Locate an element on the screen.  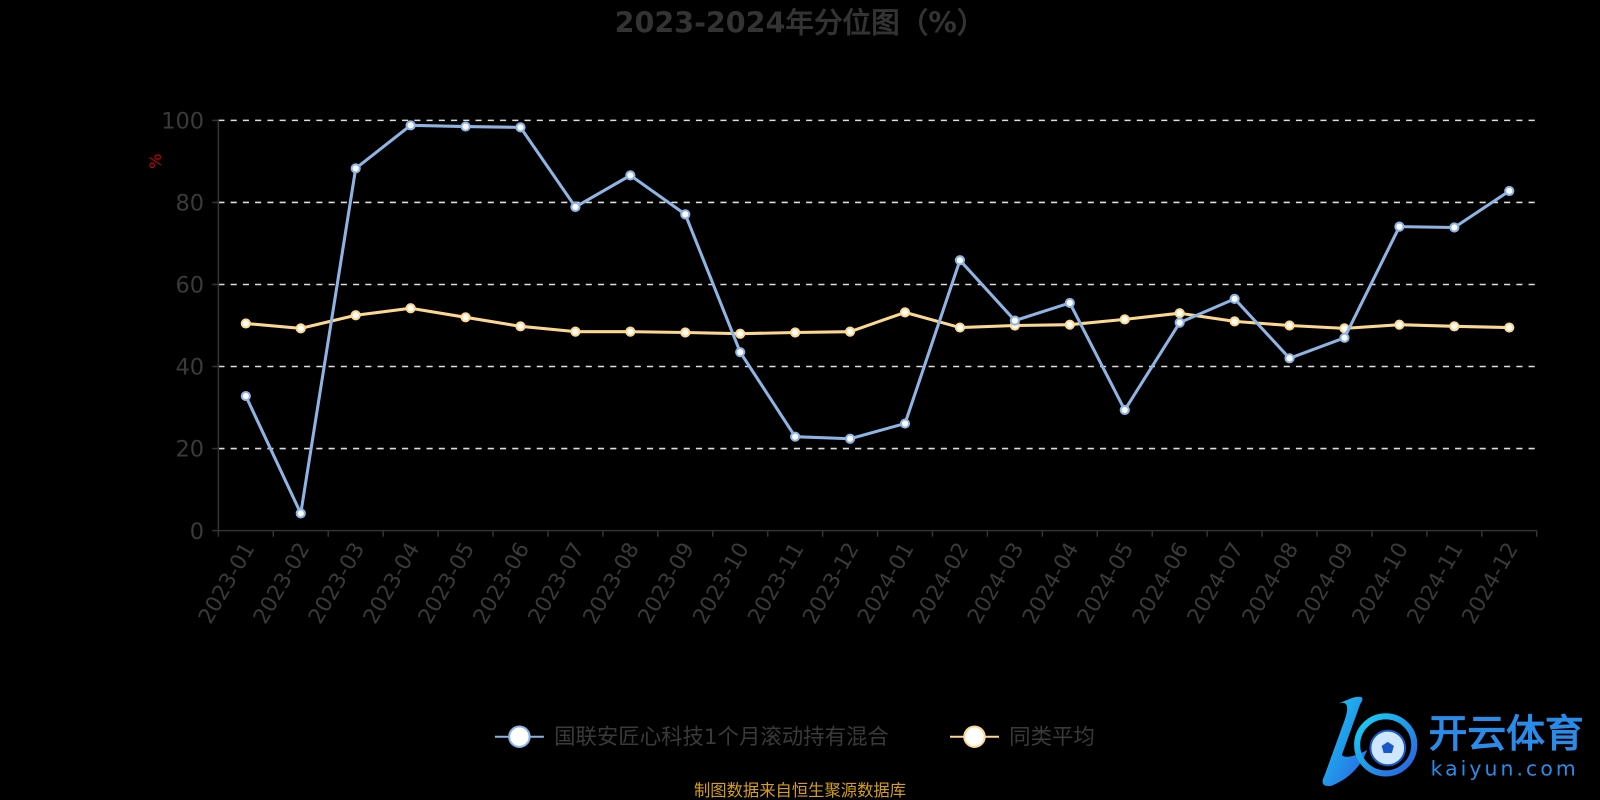
legend-label-fund: 国联安匠心科技1个月滚动持有混合 is located at coordinates (721, 737).